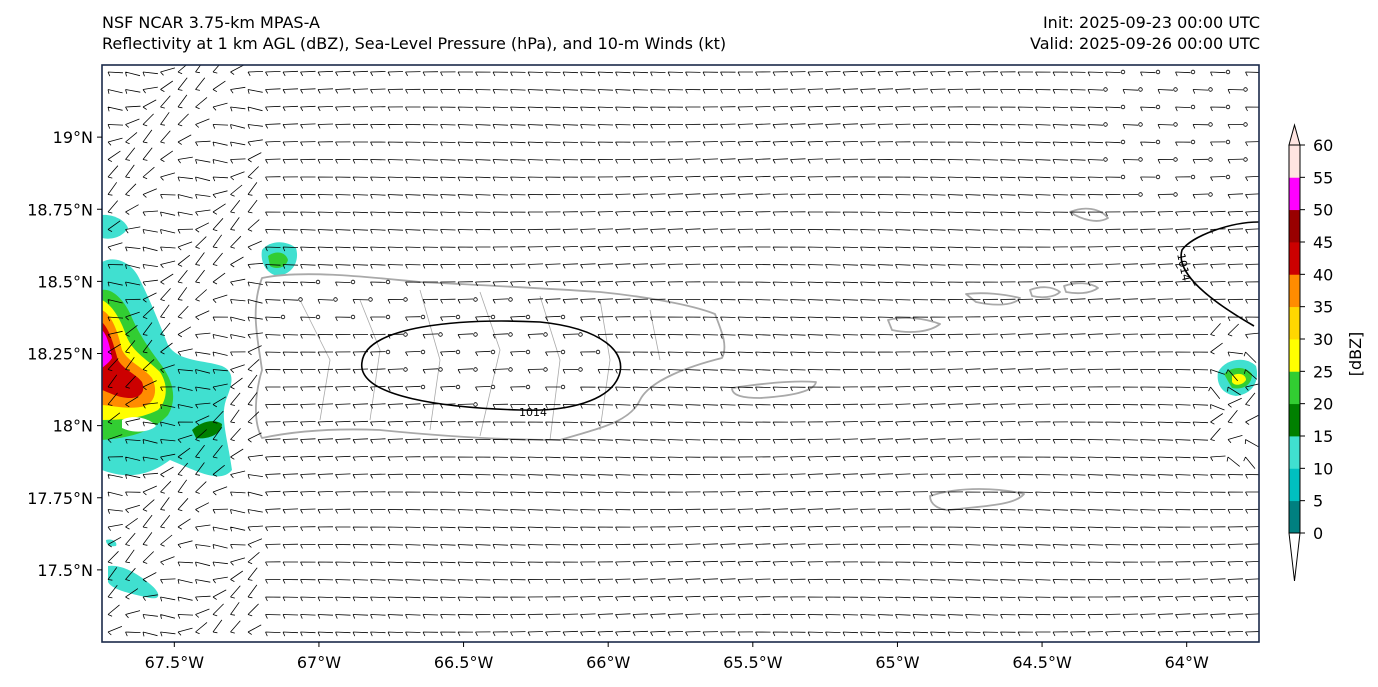 The width and height of the screenshot is (1378, 687). Describe the element at coordinates (60, 354) in the screenshot. I see `y-tick-label: 18.25°N` at that location.